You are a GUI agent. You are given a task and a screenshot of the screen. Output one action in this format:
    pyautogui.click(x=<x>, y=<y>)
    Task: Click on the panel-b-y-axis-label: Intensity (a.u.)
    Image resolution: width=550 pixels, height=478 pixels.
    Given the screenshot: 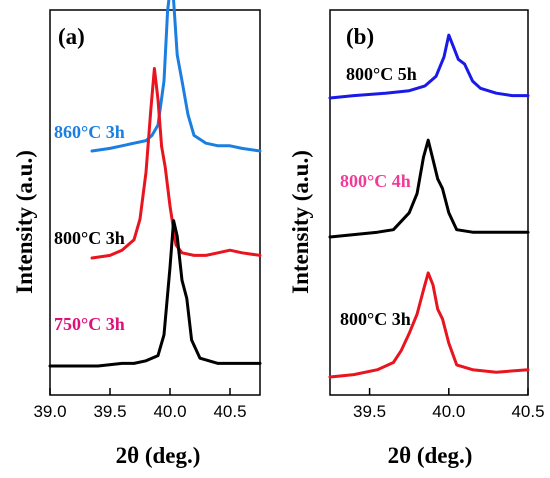 What is the action you would take?
    pyautogui.click(x=300, y=222)
    